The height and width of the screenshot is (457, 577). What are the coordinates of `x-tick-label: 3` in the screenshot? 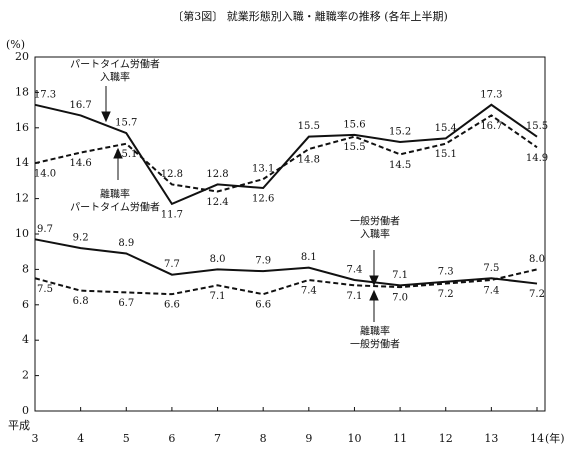 It's located at (35, 438).